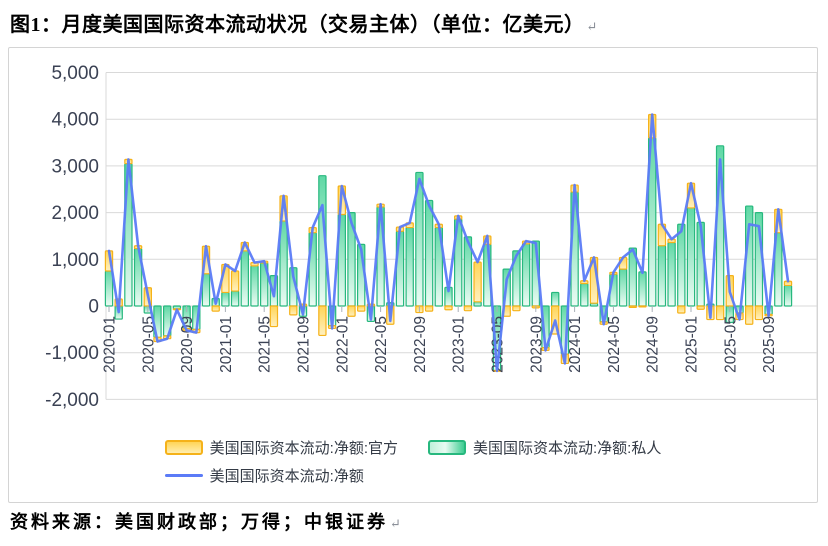 The image size is (828, 546). What do you see at coordinates (75, 120) in the screenshot?
I see `y-axis-label: 4,000` at bounding box center [75, 120].